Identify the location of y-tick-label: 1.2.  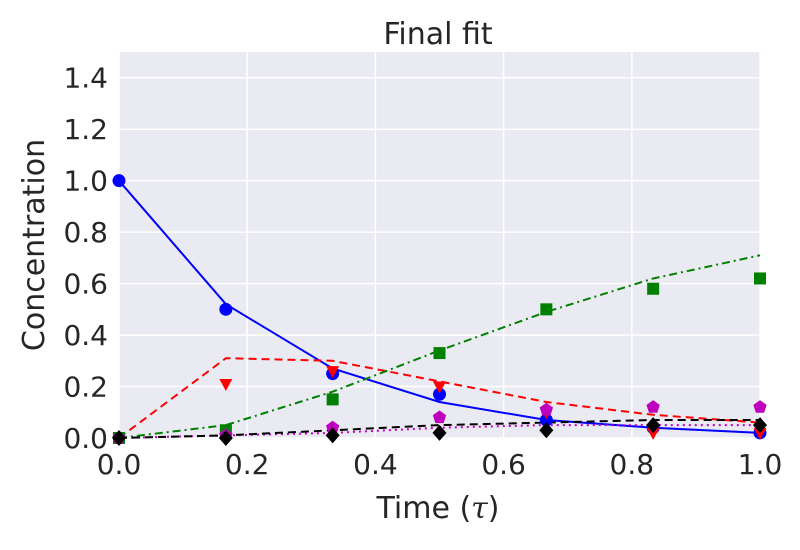
(85, 129).